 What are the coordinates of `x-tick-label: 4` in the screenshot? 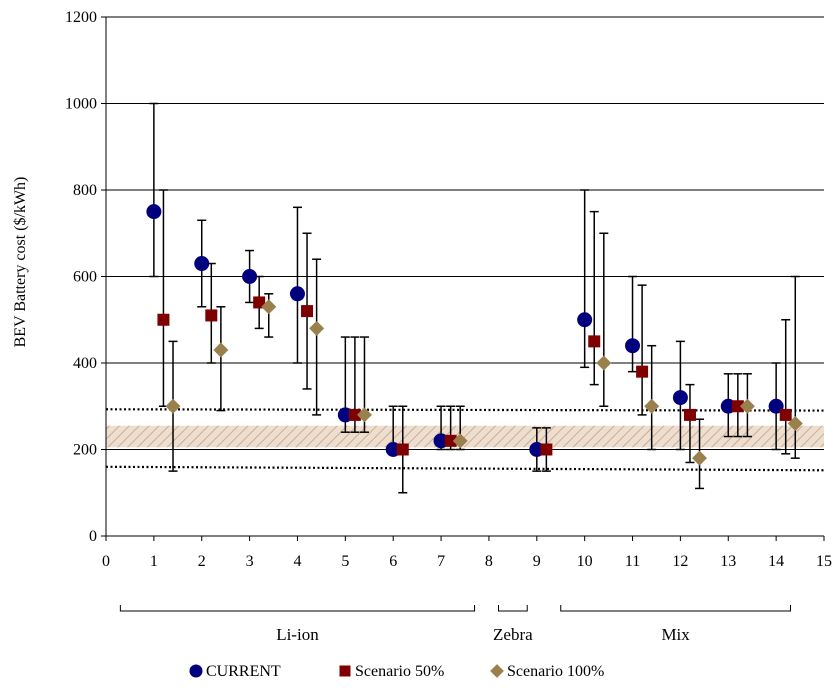 It's located at (297, 561).